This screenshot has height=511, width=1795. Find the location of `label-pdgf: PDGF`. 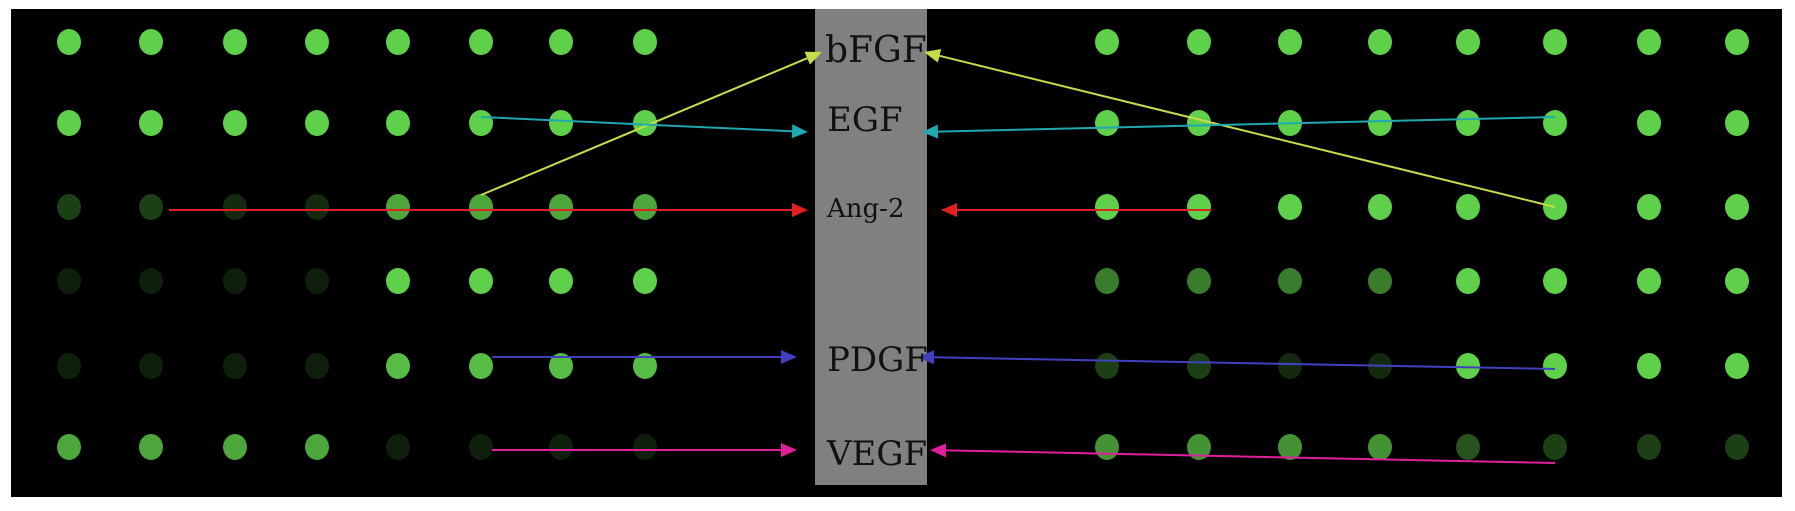

label-pdgf: PDGF is located at coordinates (877, 360).